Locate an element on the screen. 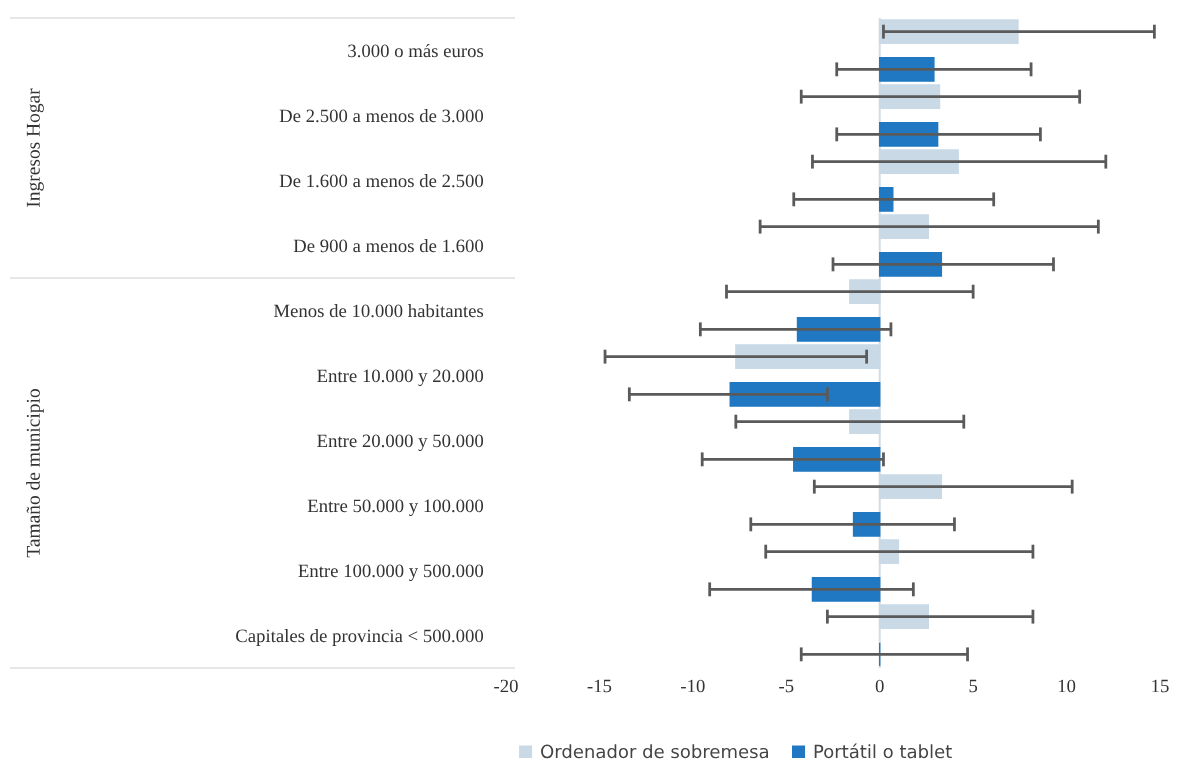 This screenshot has width=1186, height=778. text: Ingresos Hogar is located at coordinates (35, 147).